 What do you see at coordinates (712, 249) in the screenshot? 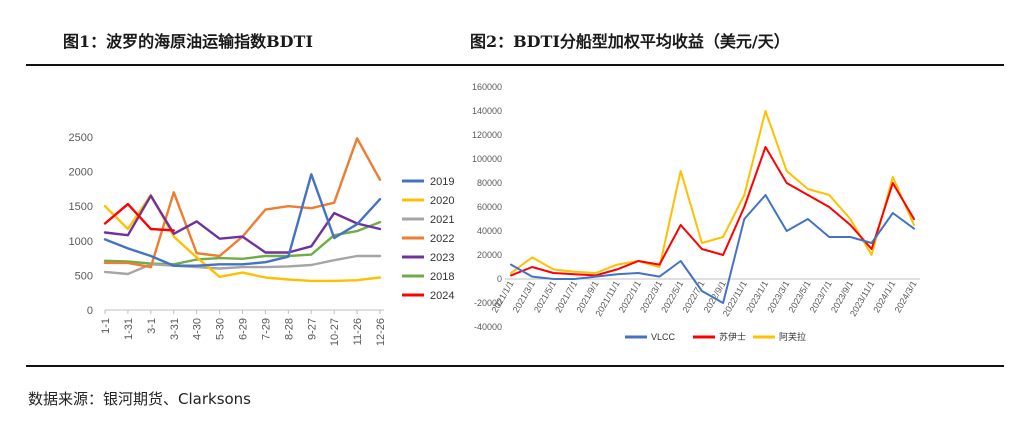
I see `series-line-VLCC` at bounding box center [712, 249].